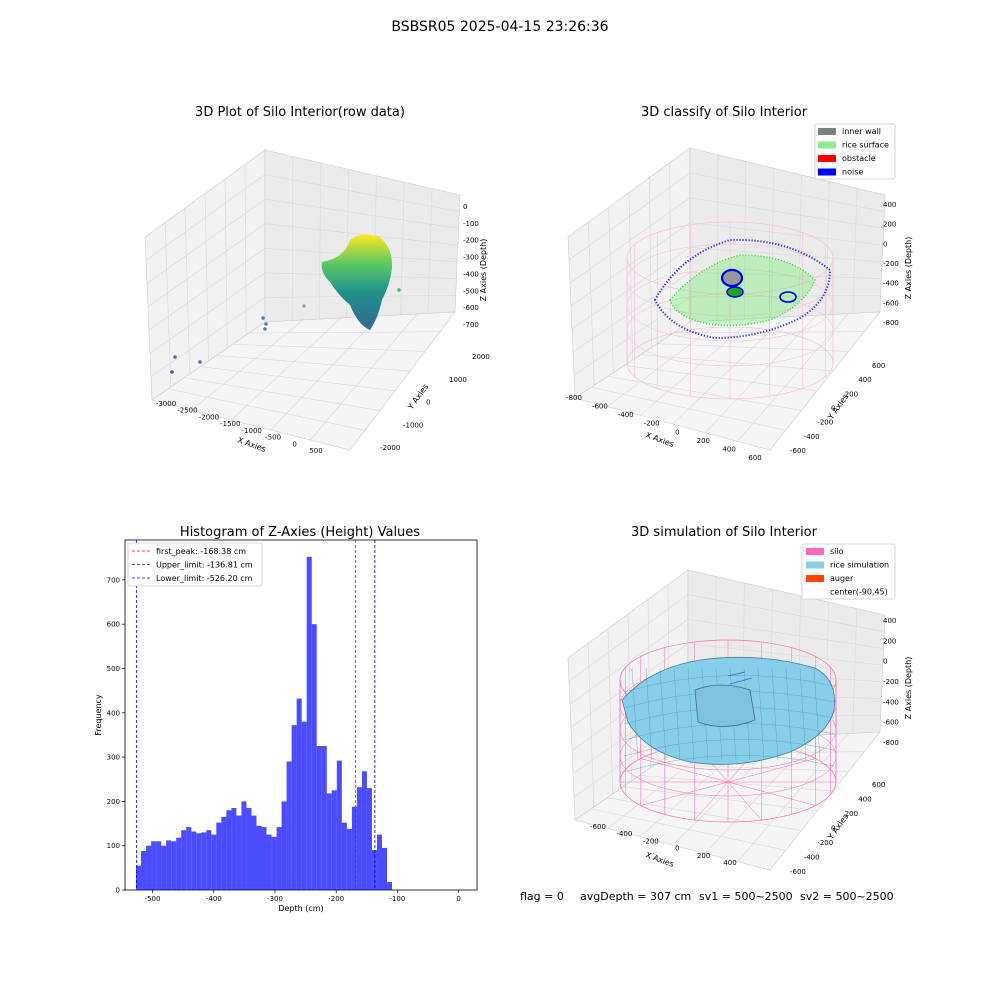 This screenshot has width=1000, height=1000. I want to click on simulation-z-tick-label: -400, so click(891, 702).